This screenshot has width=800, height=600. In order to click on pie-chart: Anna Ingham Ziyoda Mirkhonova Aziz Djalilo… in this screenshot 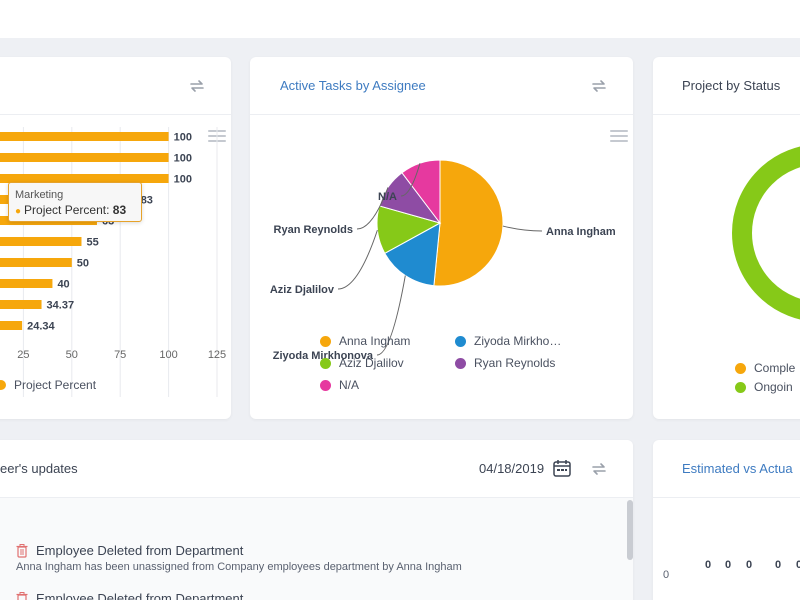, I will do `click(443, 260)`.